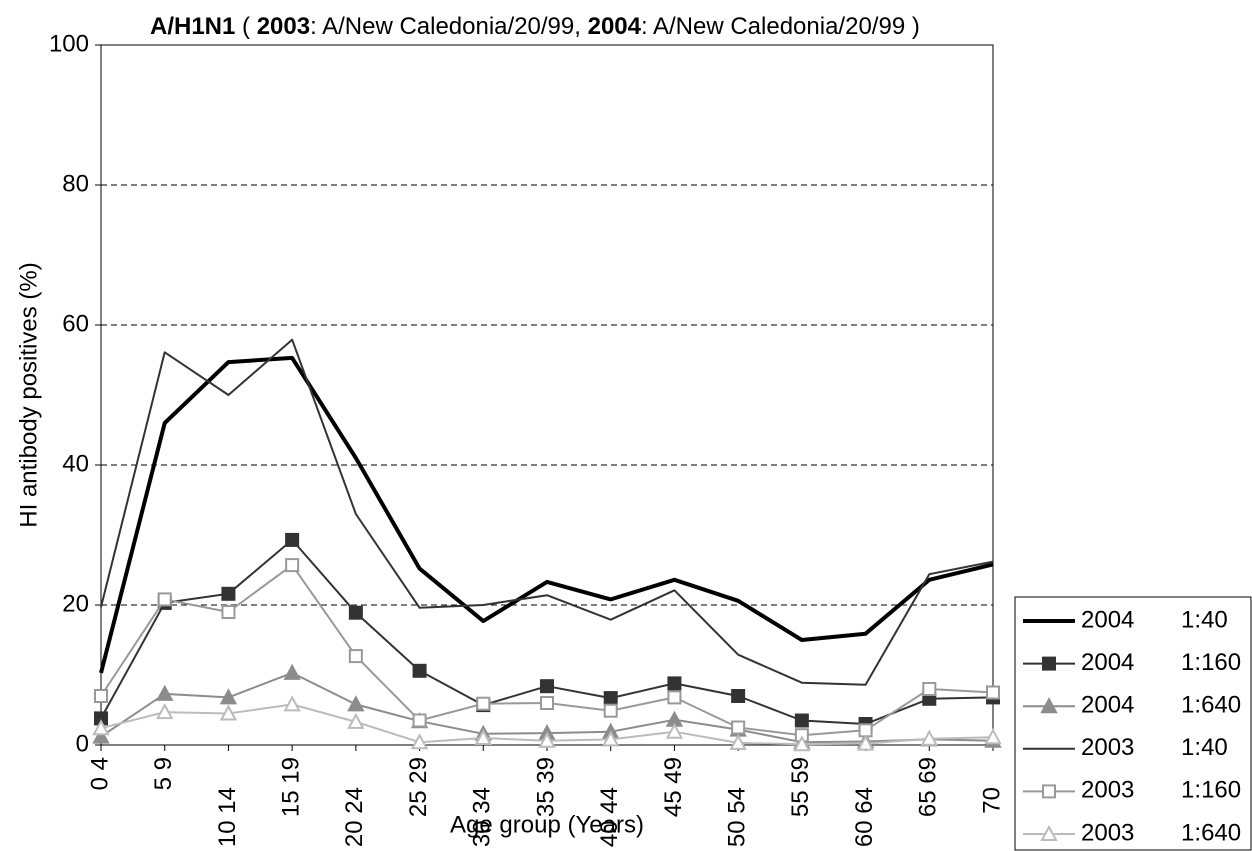 This screenshot has height=851, width=1252. What do you see at coordinates (192, 26) in the screenshot?
I see `title-part: A/H1N1` at bounding box center [192, 26].